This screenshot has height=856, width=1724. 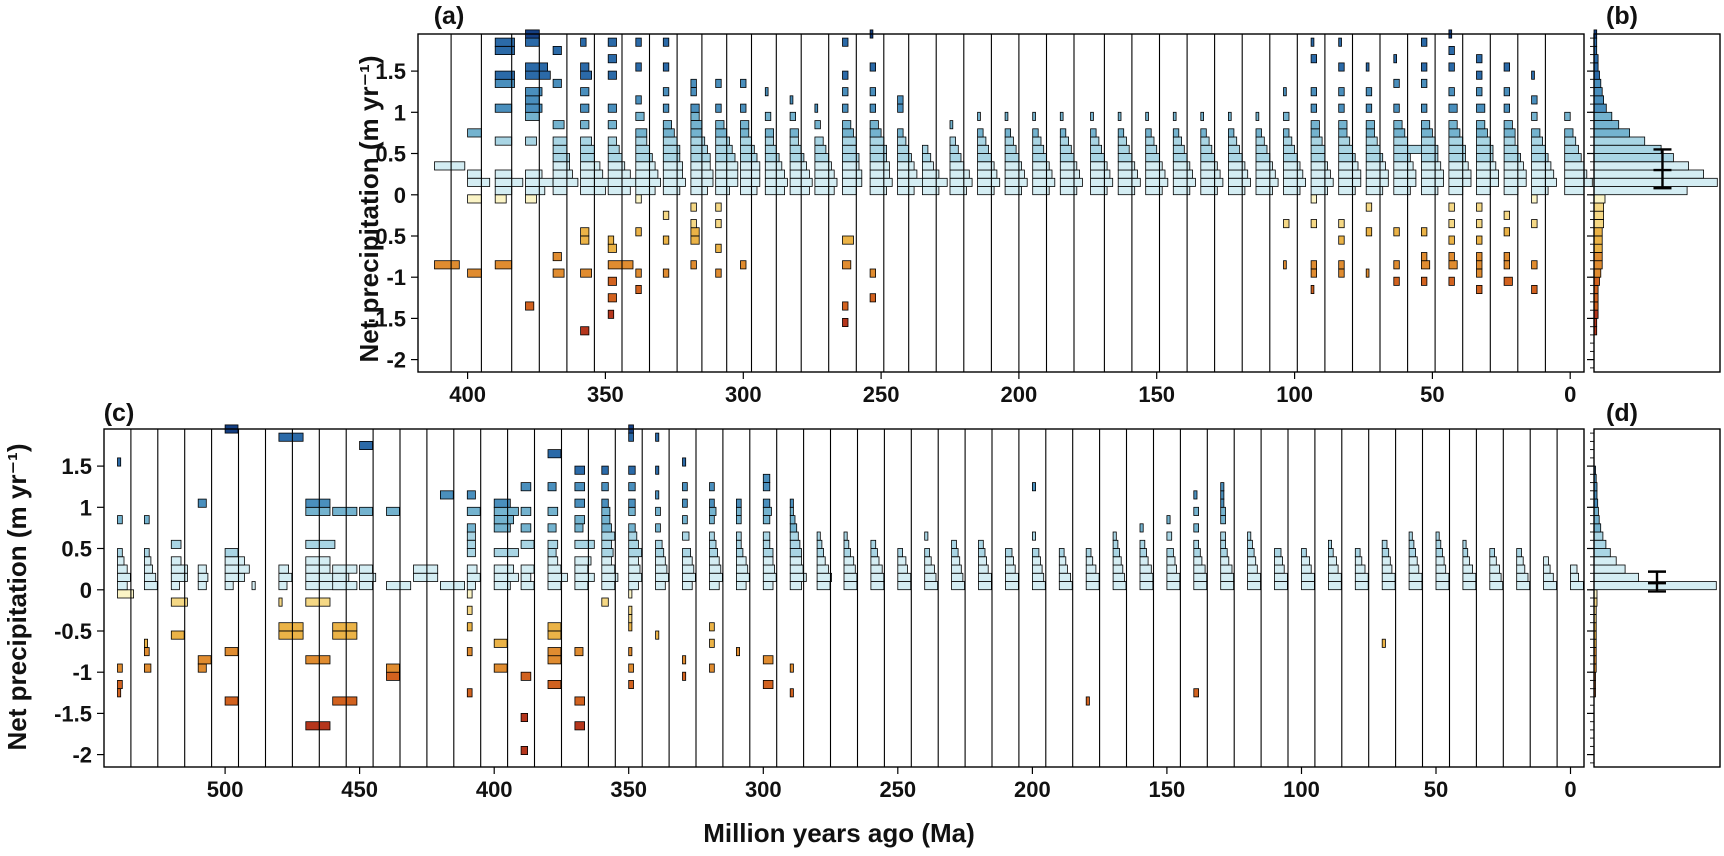 What do you see at coordinates (359, 789) in the screenshot?
I see `x-tick-label: 450` at bounding box center [359, 789].